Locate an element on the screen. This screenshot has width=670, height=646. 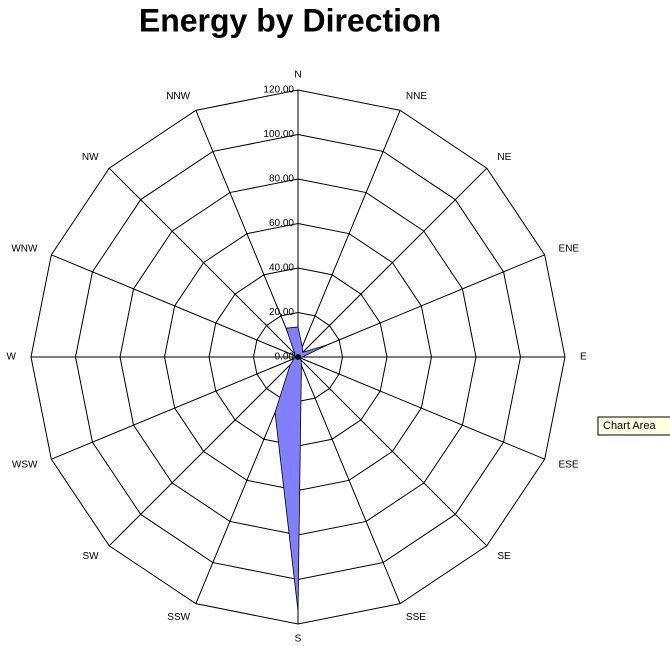
category-label: E is located at coordinates (583, 357).